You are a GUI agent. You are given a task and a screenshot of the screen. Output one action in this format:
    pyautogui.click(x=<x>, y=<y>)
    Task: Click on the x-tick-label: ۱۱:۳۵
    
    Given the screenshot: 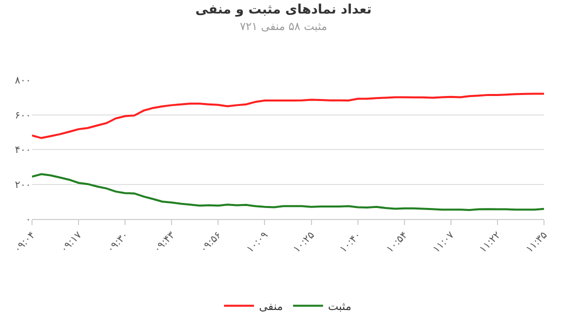 What is the action you would take?
    pyautogui.click(x=537, y=243)
    